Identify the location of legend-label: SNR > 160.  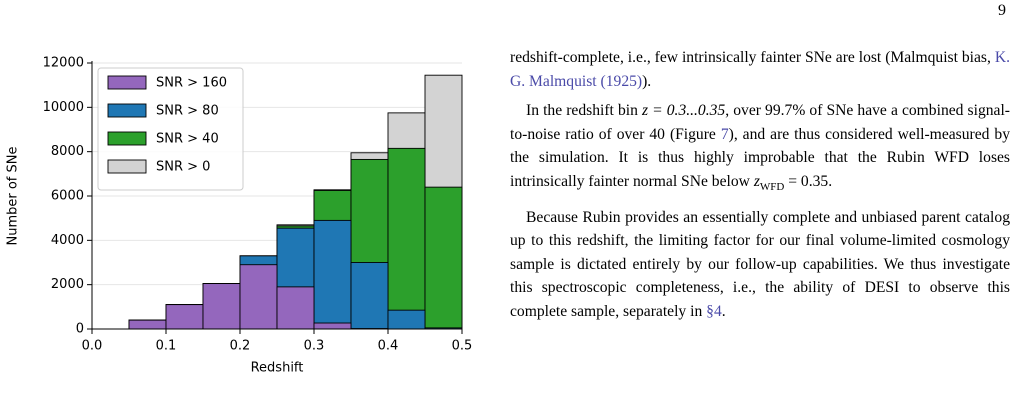
(191, 83).